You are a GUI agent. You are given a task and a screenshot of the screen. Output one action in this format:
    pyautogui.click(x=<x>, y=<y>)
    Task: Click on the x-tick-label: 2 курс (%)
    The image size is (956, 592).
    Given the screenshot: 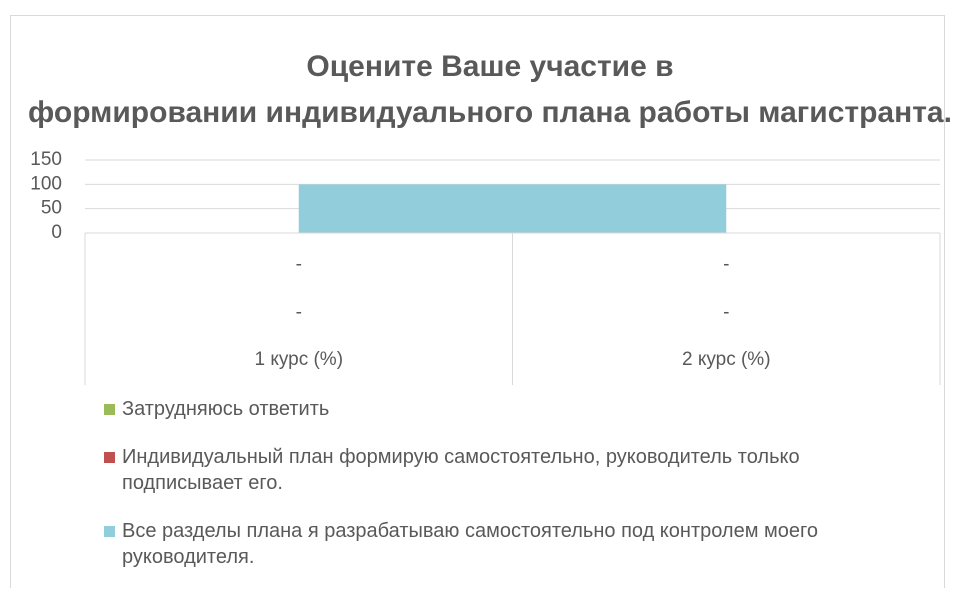 What is the action you would take?
    pyautogui.click(x=726, y=359)
    